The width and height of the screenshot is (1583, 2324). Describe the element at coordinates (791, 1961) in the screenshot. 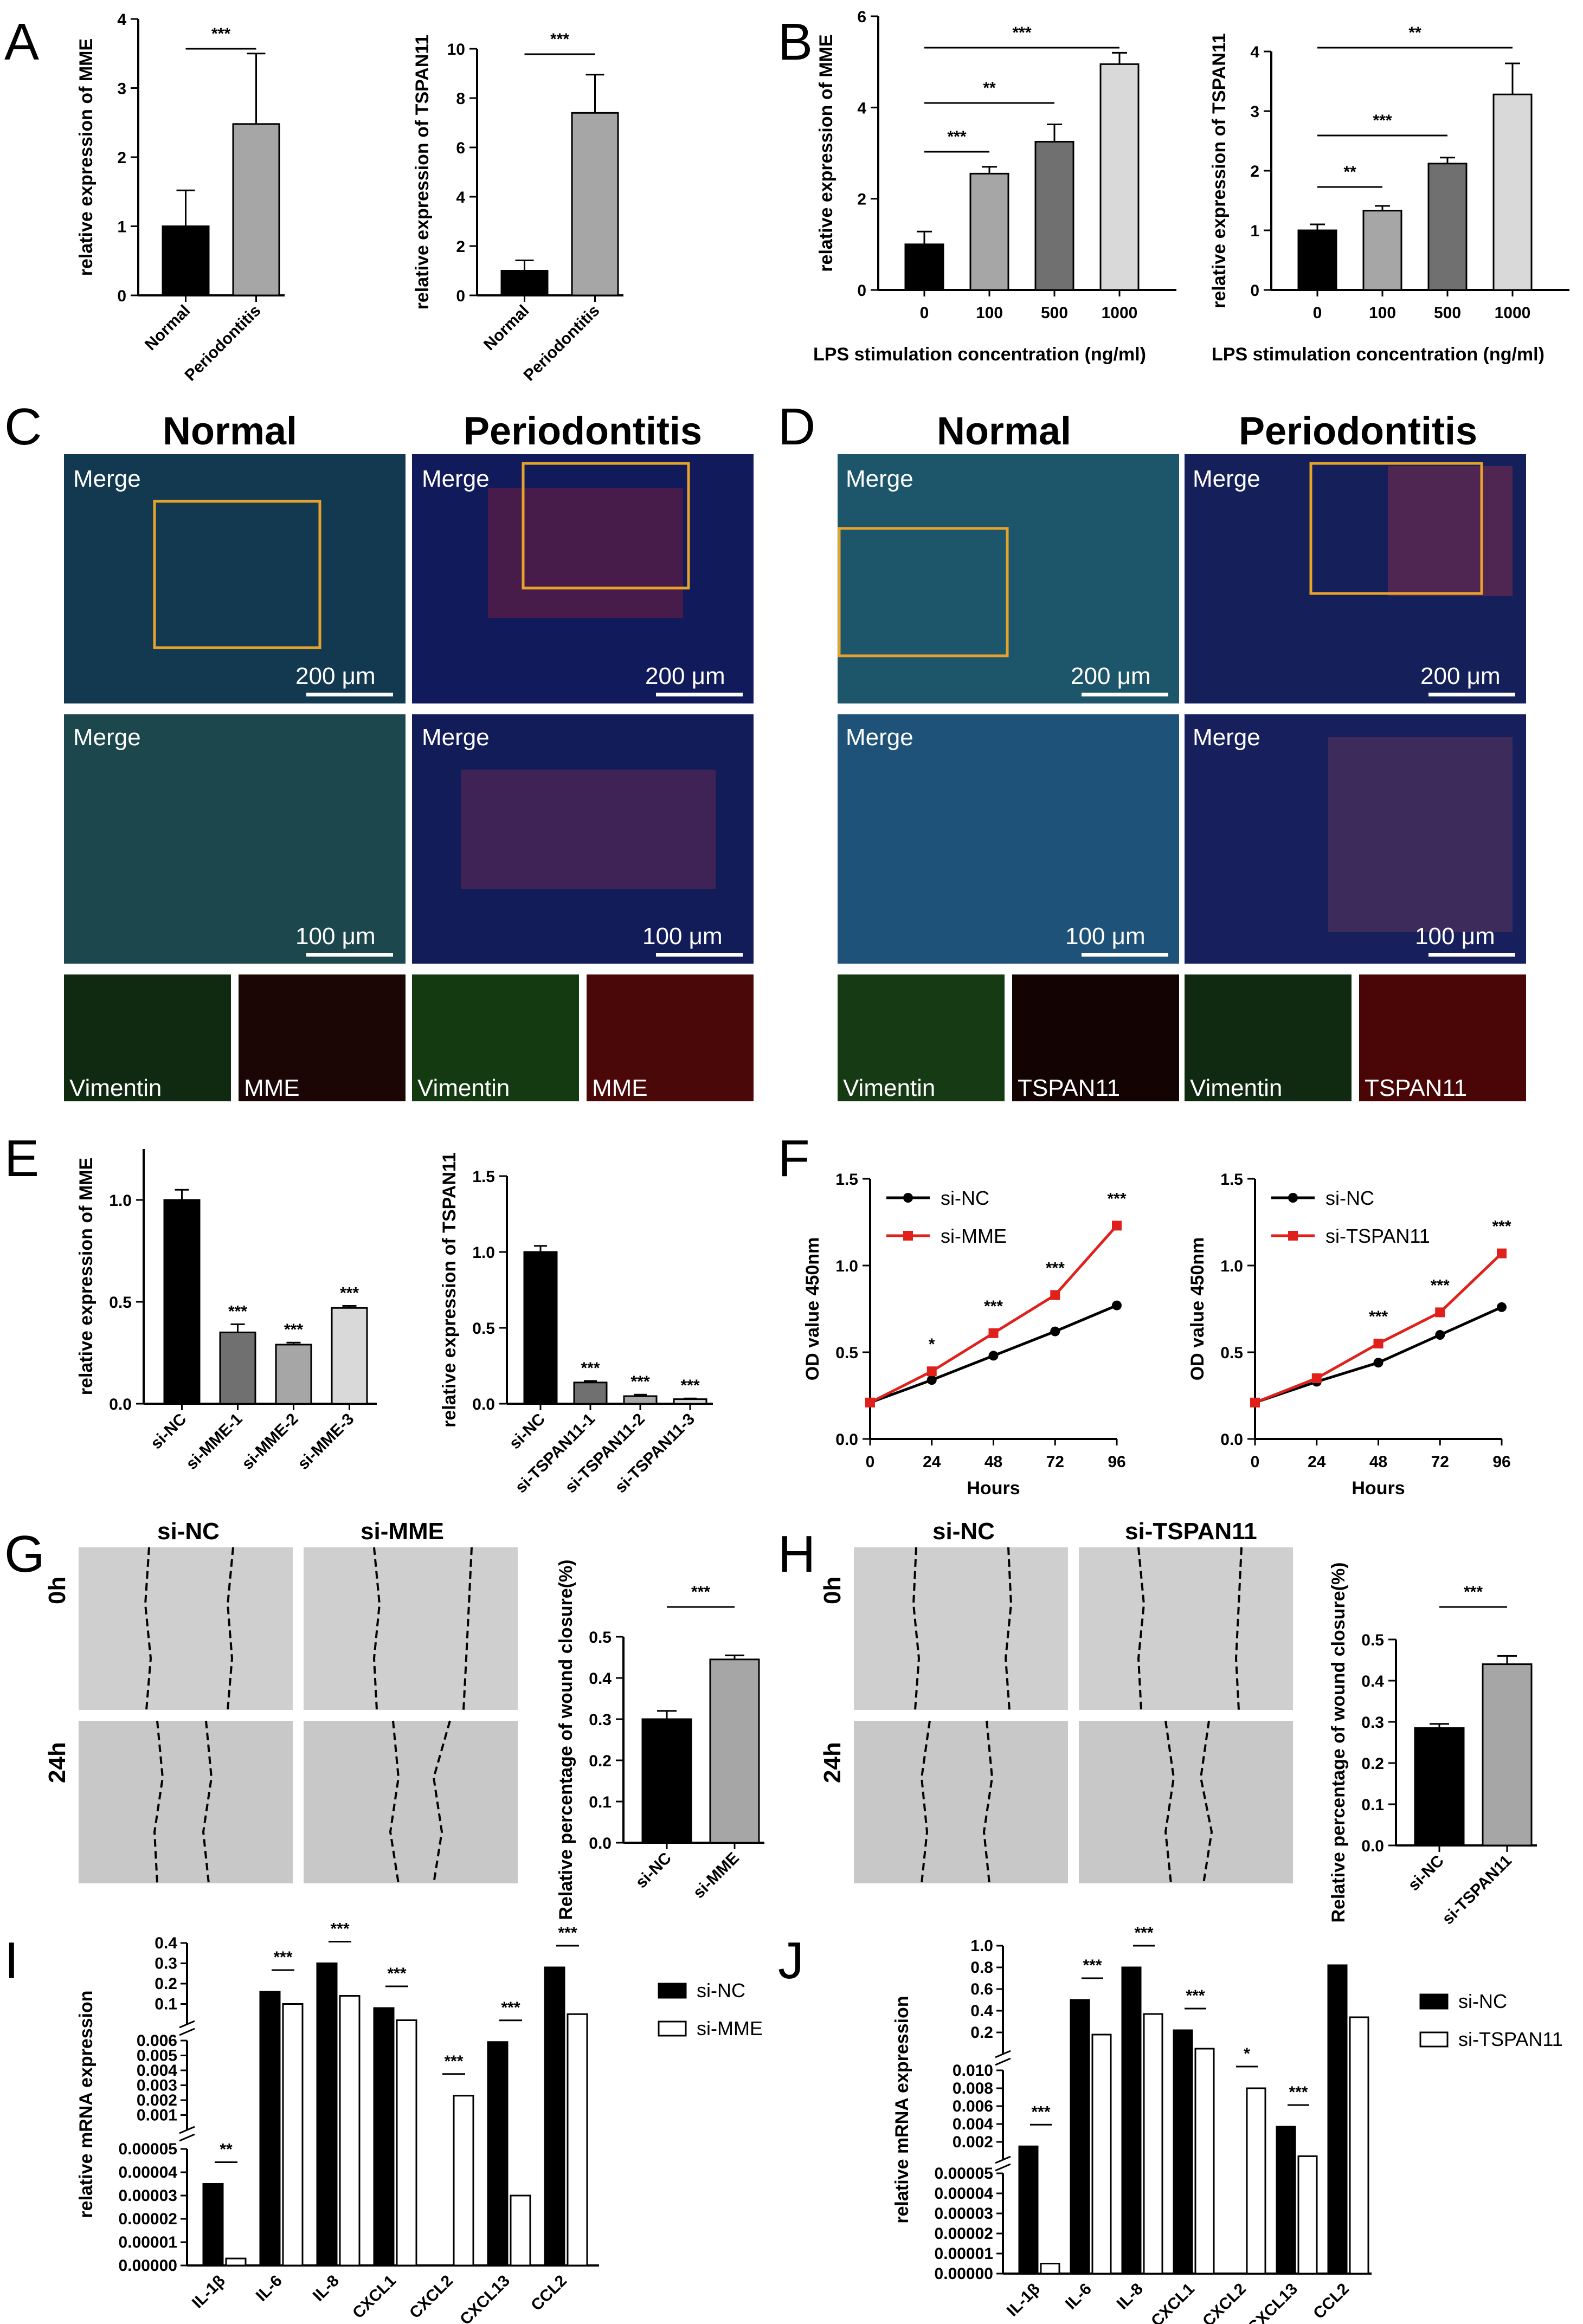

I see `panel-letter-J: J` at that location.